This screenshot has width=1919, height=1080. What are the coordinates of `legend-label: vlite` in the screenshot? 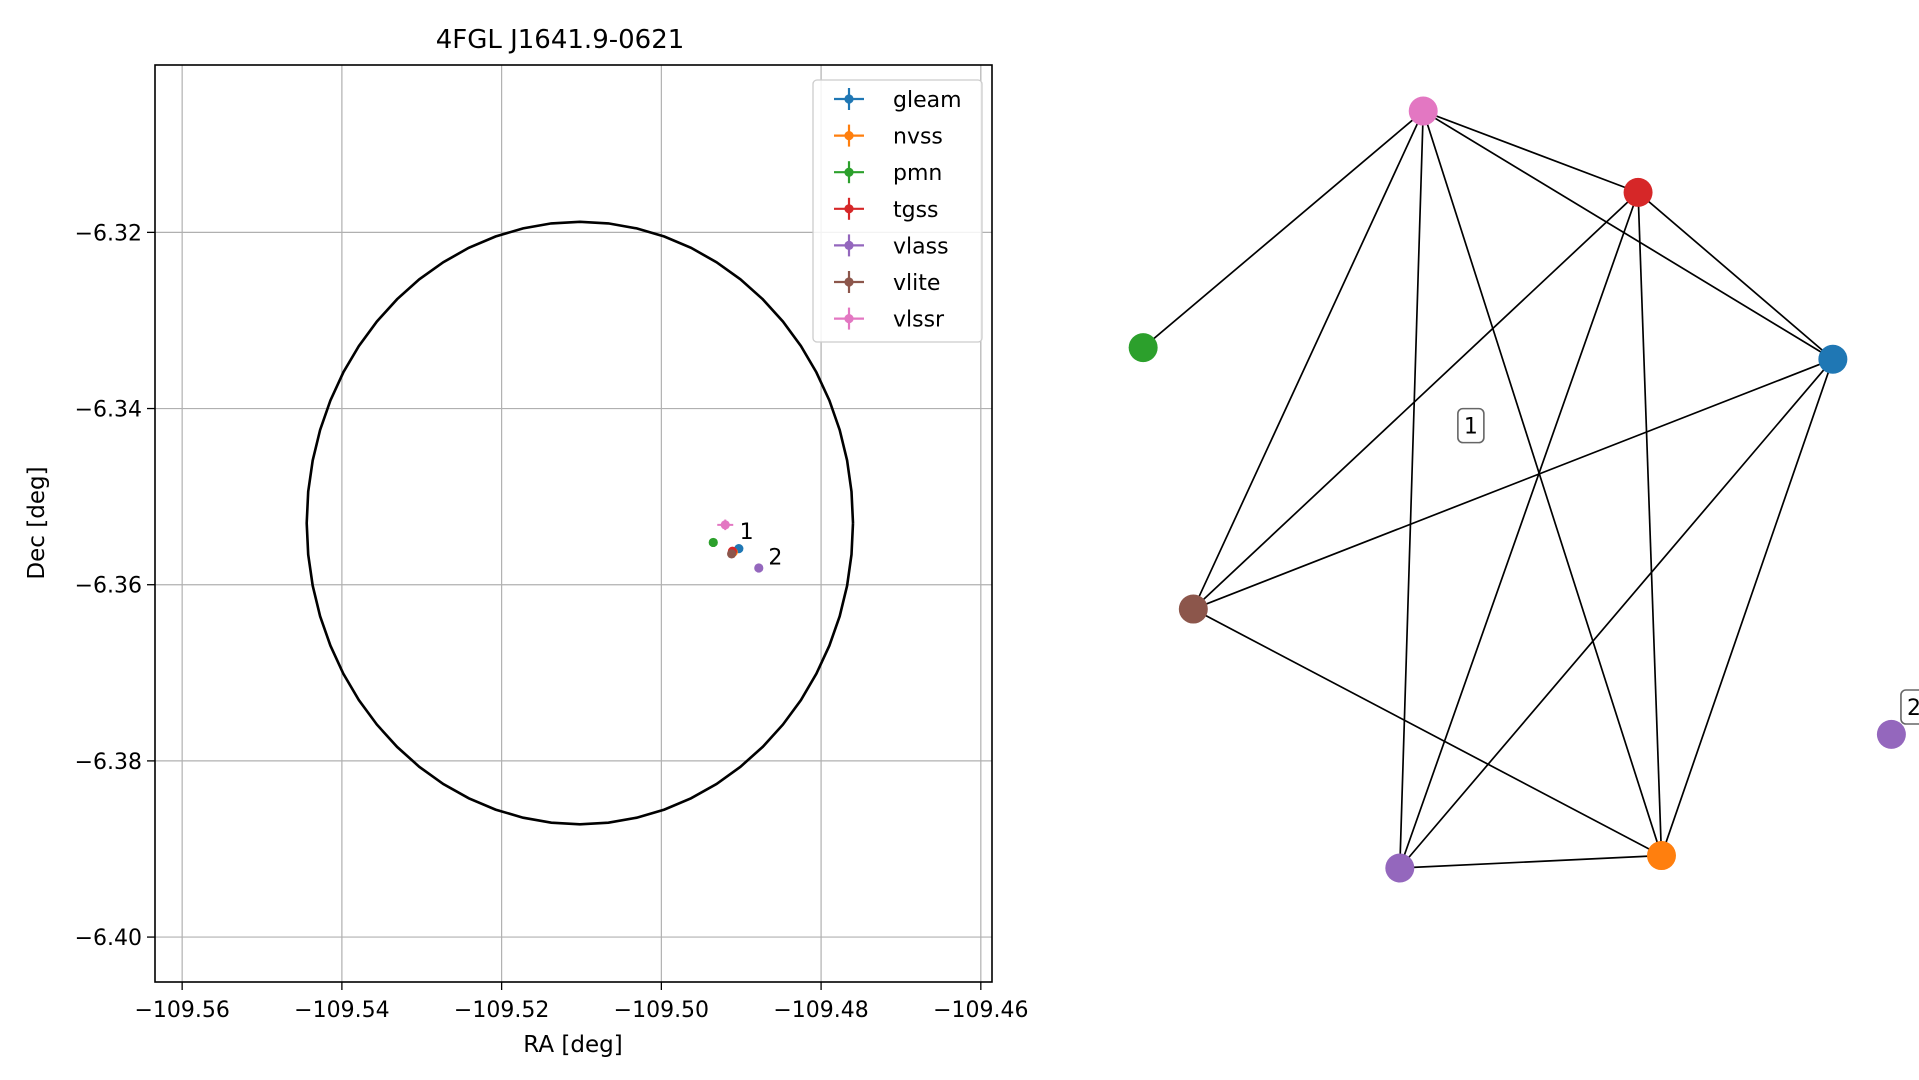 It's located at (916, 283).